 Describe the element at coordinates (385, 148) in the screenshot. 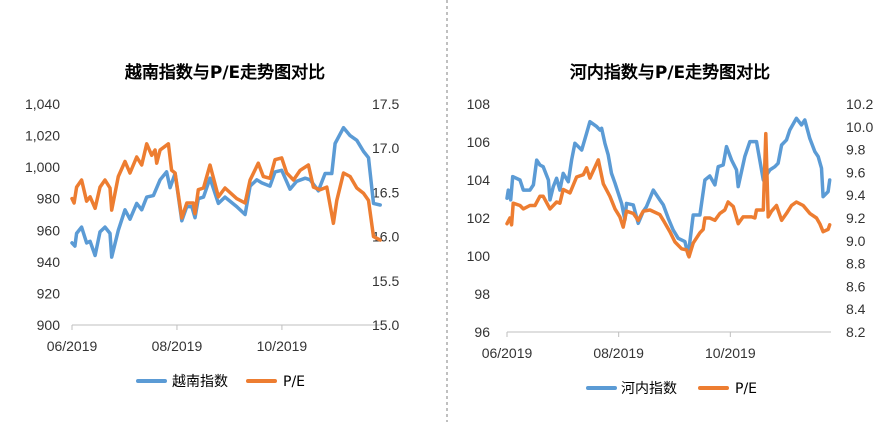

I see `y-right-tick-label: 17.0` at that location.